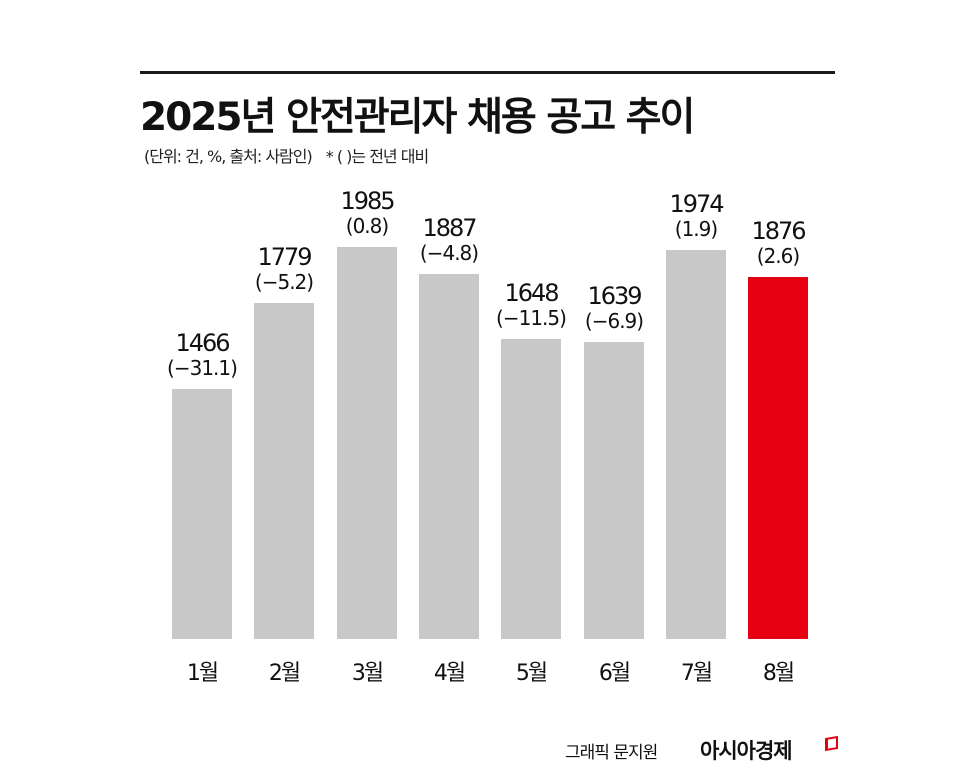 Image resolution: width=979 pixels, height=783 pixels. Describe the element at coordinates (531, 673) in the screenshot. I see `x-tick-label: 5월` at that location.